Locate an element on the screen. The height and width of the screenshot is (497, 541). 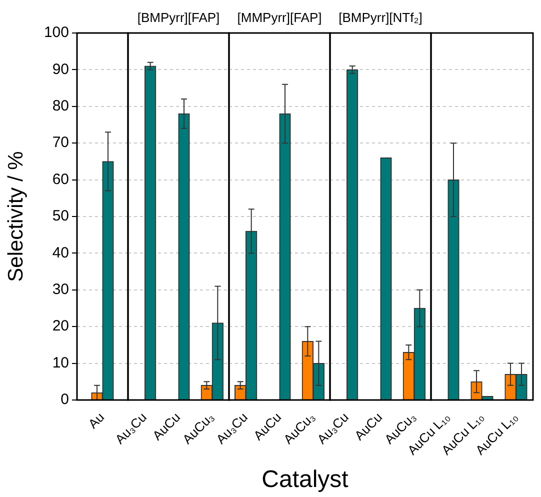
chart-title: [BMPyrr][FAP] is located at coordinates (178, 17).